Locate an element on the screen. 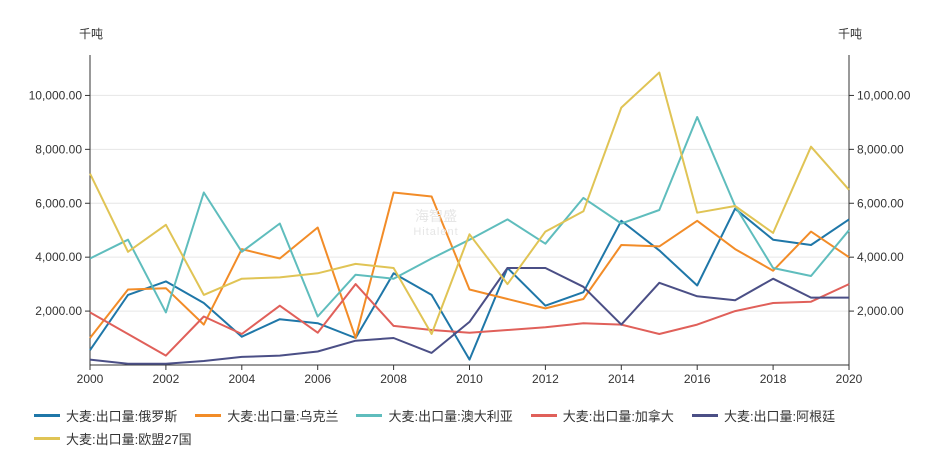 The image size is (939, 454). watermark-text: 海智盛 is located at coordinates (436, 216).